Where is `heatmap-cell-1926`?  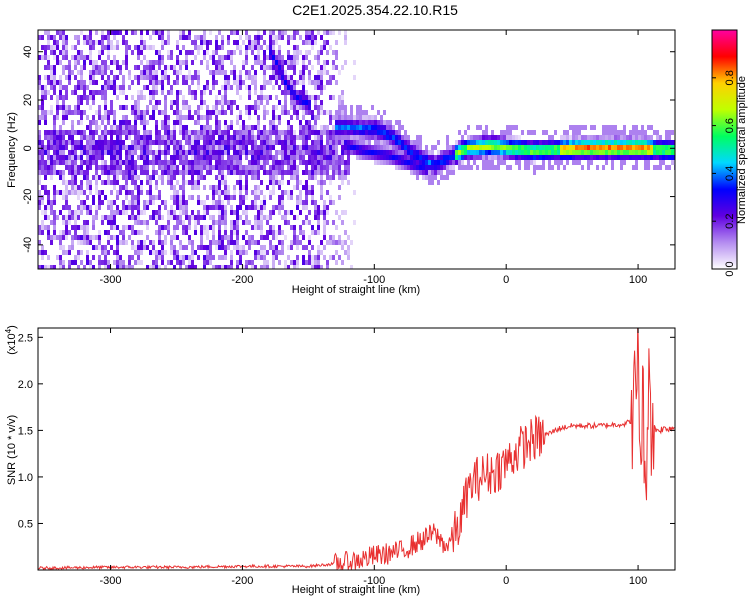 heatmap-cell-1926 is located at coordinates (234, 147).